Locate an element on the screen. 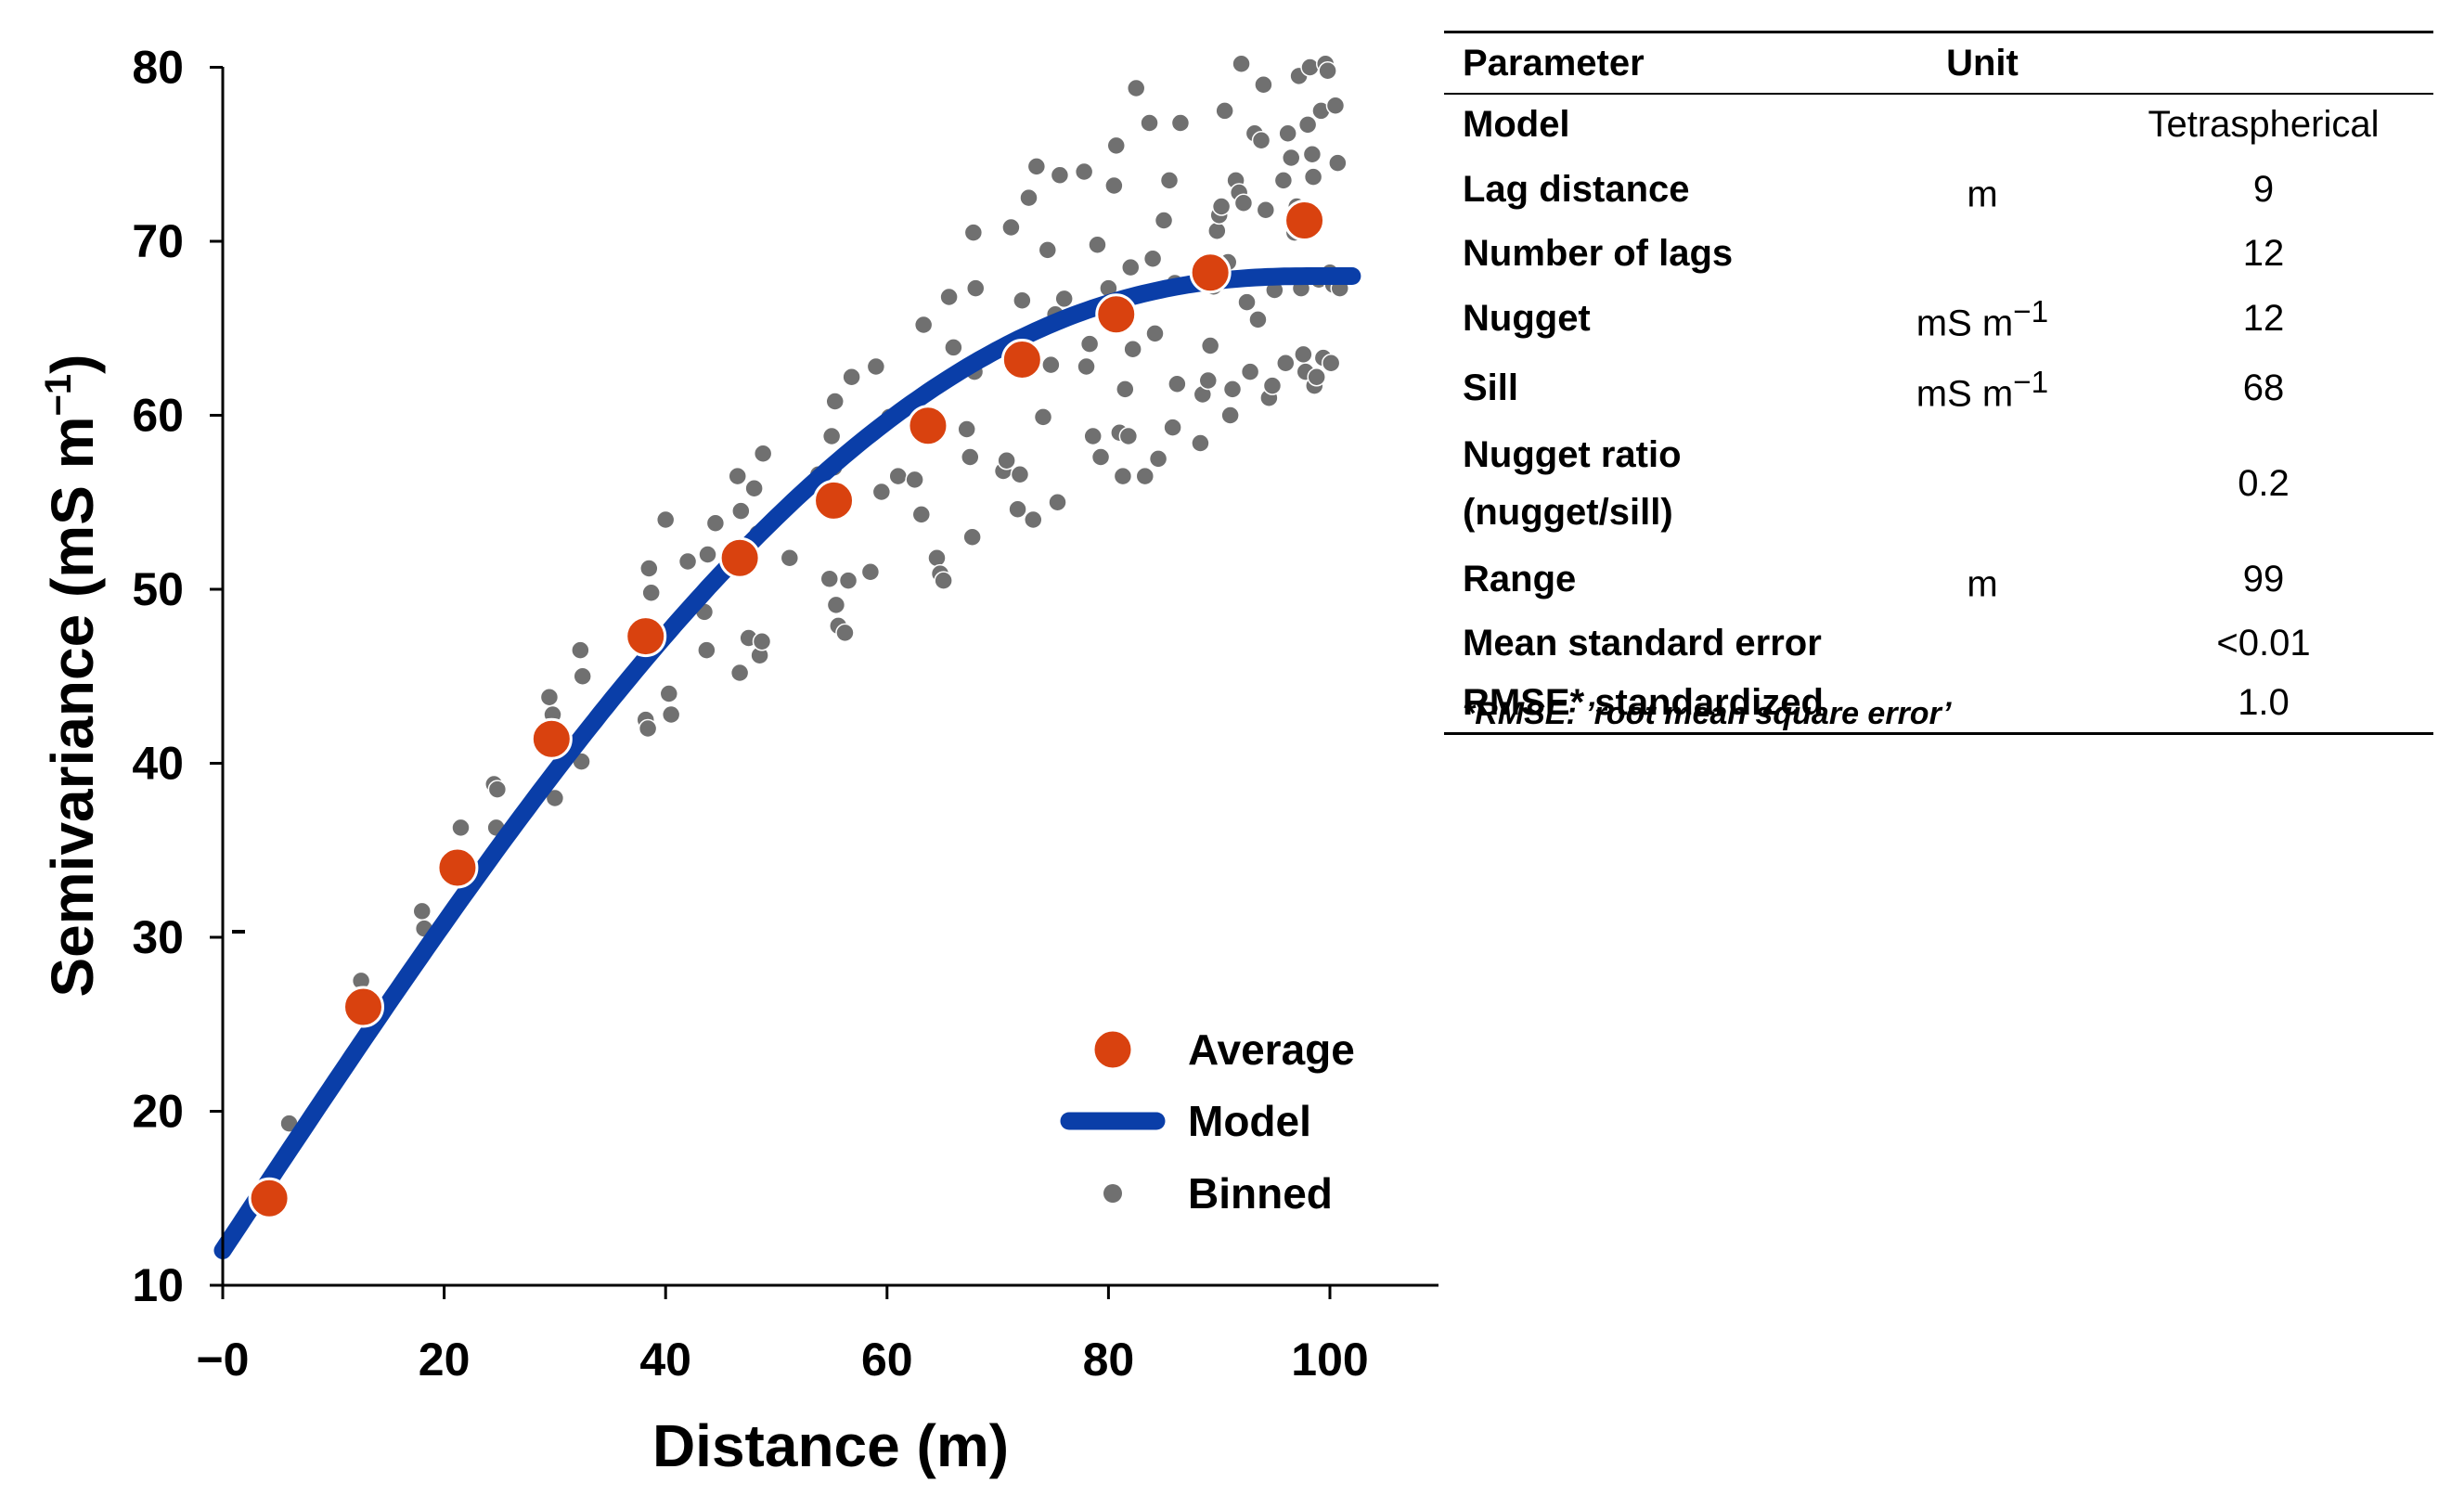 Image resolution: width=2464 pixels, height=1495 pixels. y-ticks: 10 20 30 40 50 60 70 80 is located at coordinates (178, 676).